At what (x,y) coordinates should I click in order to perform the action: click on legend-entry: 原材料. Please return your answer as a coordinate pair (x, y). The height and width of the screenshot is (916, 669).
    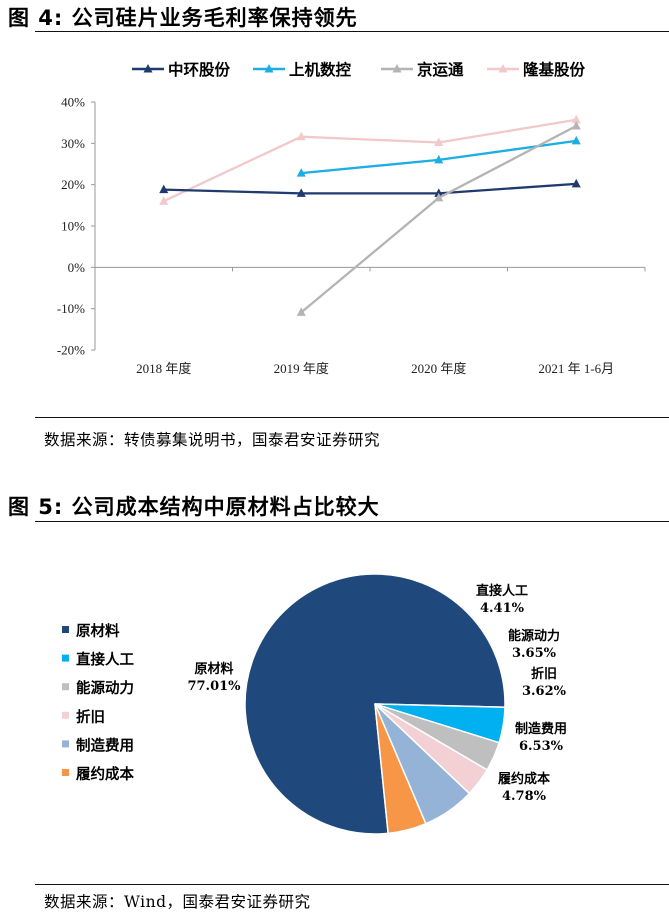
    Looking at the image, I should click on (91, 631).